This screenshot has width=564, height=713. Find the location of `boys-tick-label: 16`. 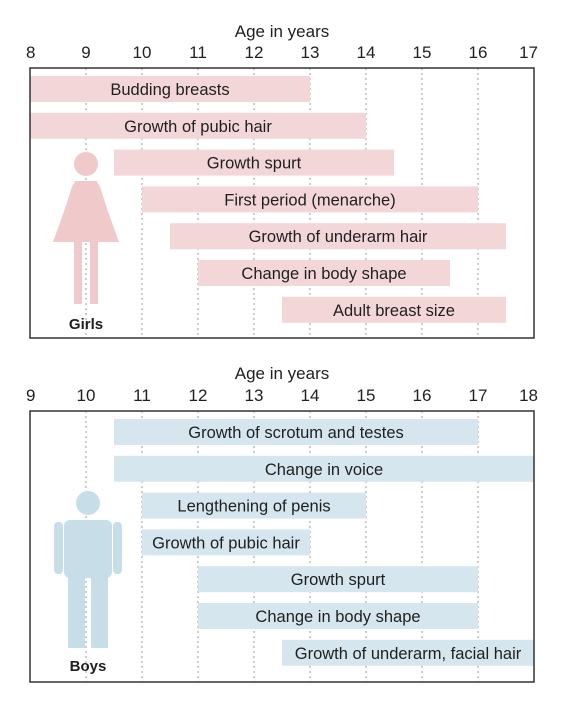

boys-tick-label: 16 is located at coordinates (422, 395).